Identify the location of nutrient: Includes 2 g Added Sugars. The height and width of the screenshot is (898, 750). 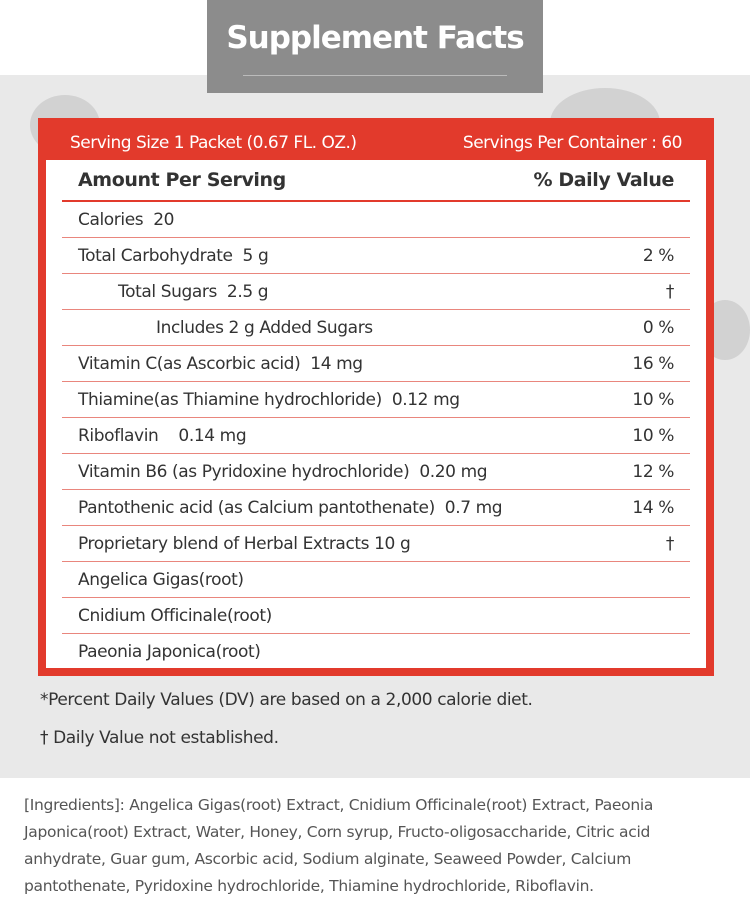
(264, 327).